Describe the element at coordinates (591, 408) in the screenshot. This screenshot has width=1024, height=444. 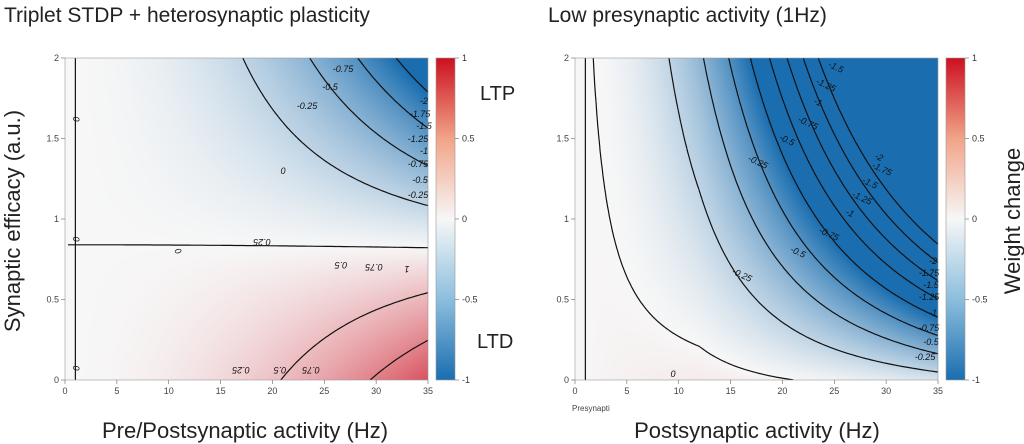
I see `corner-text: Presynapti` at that location.